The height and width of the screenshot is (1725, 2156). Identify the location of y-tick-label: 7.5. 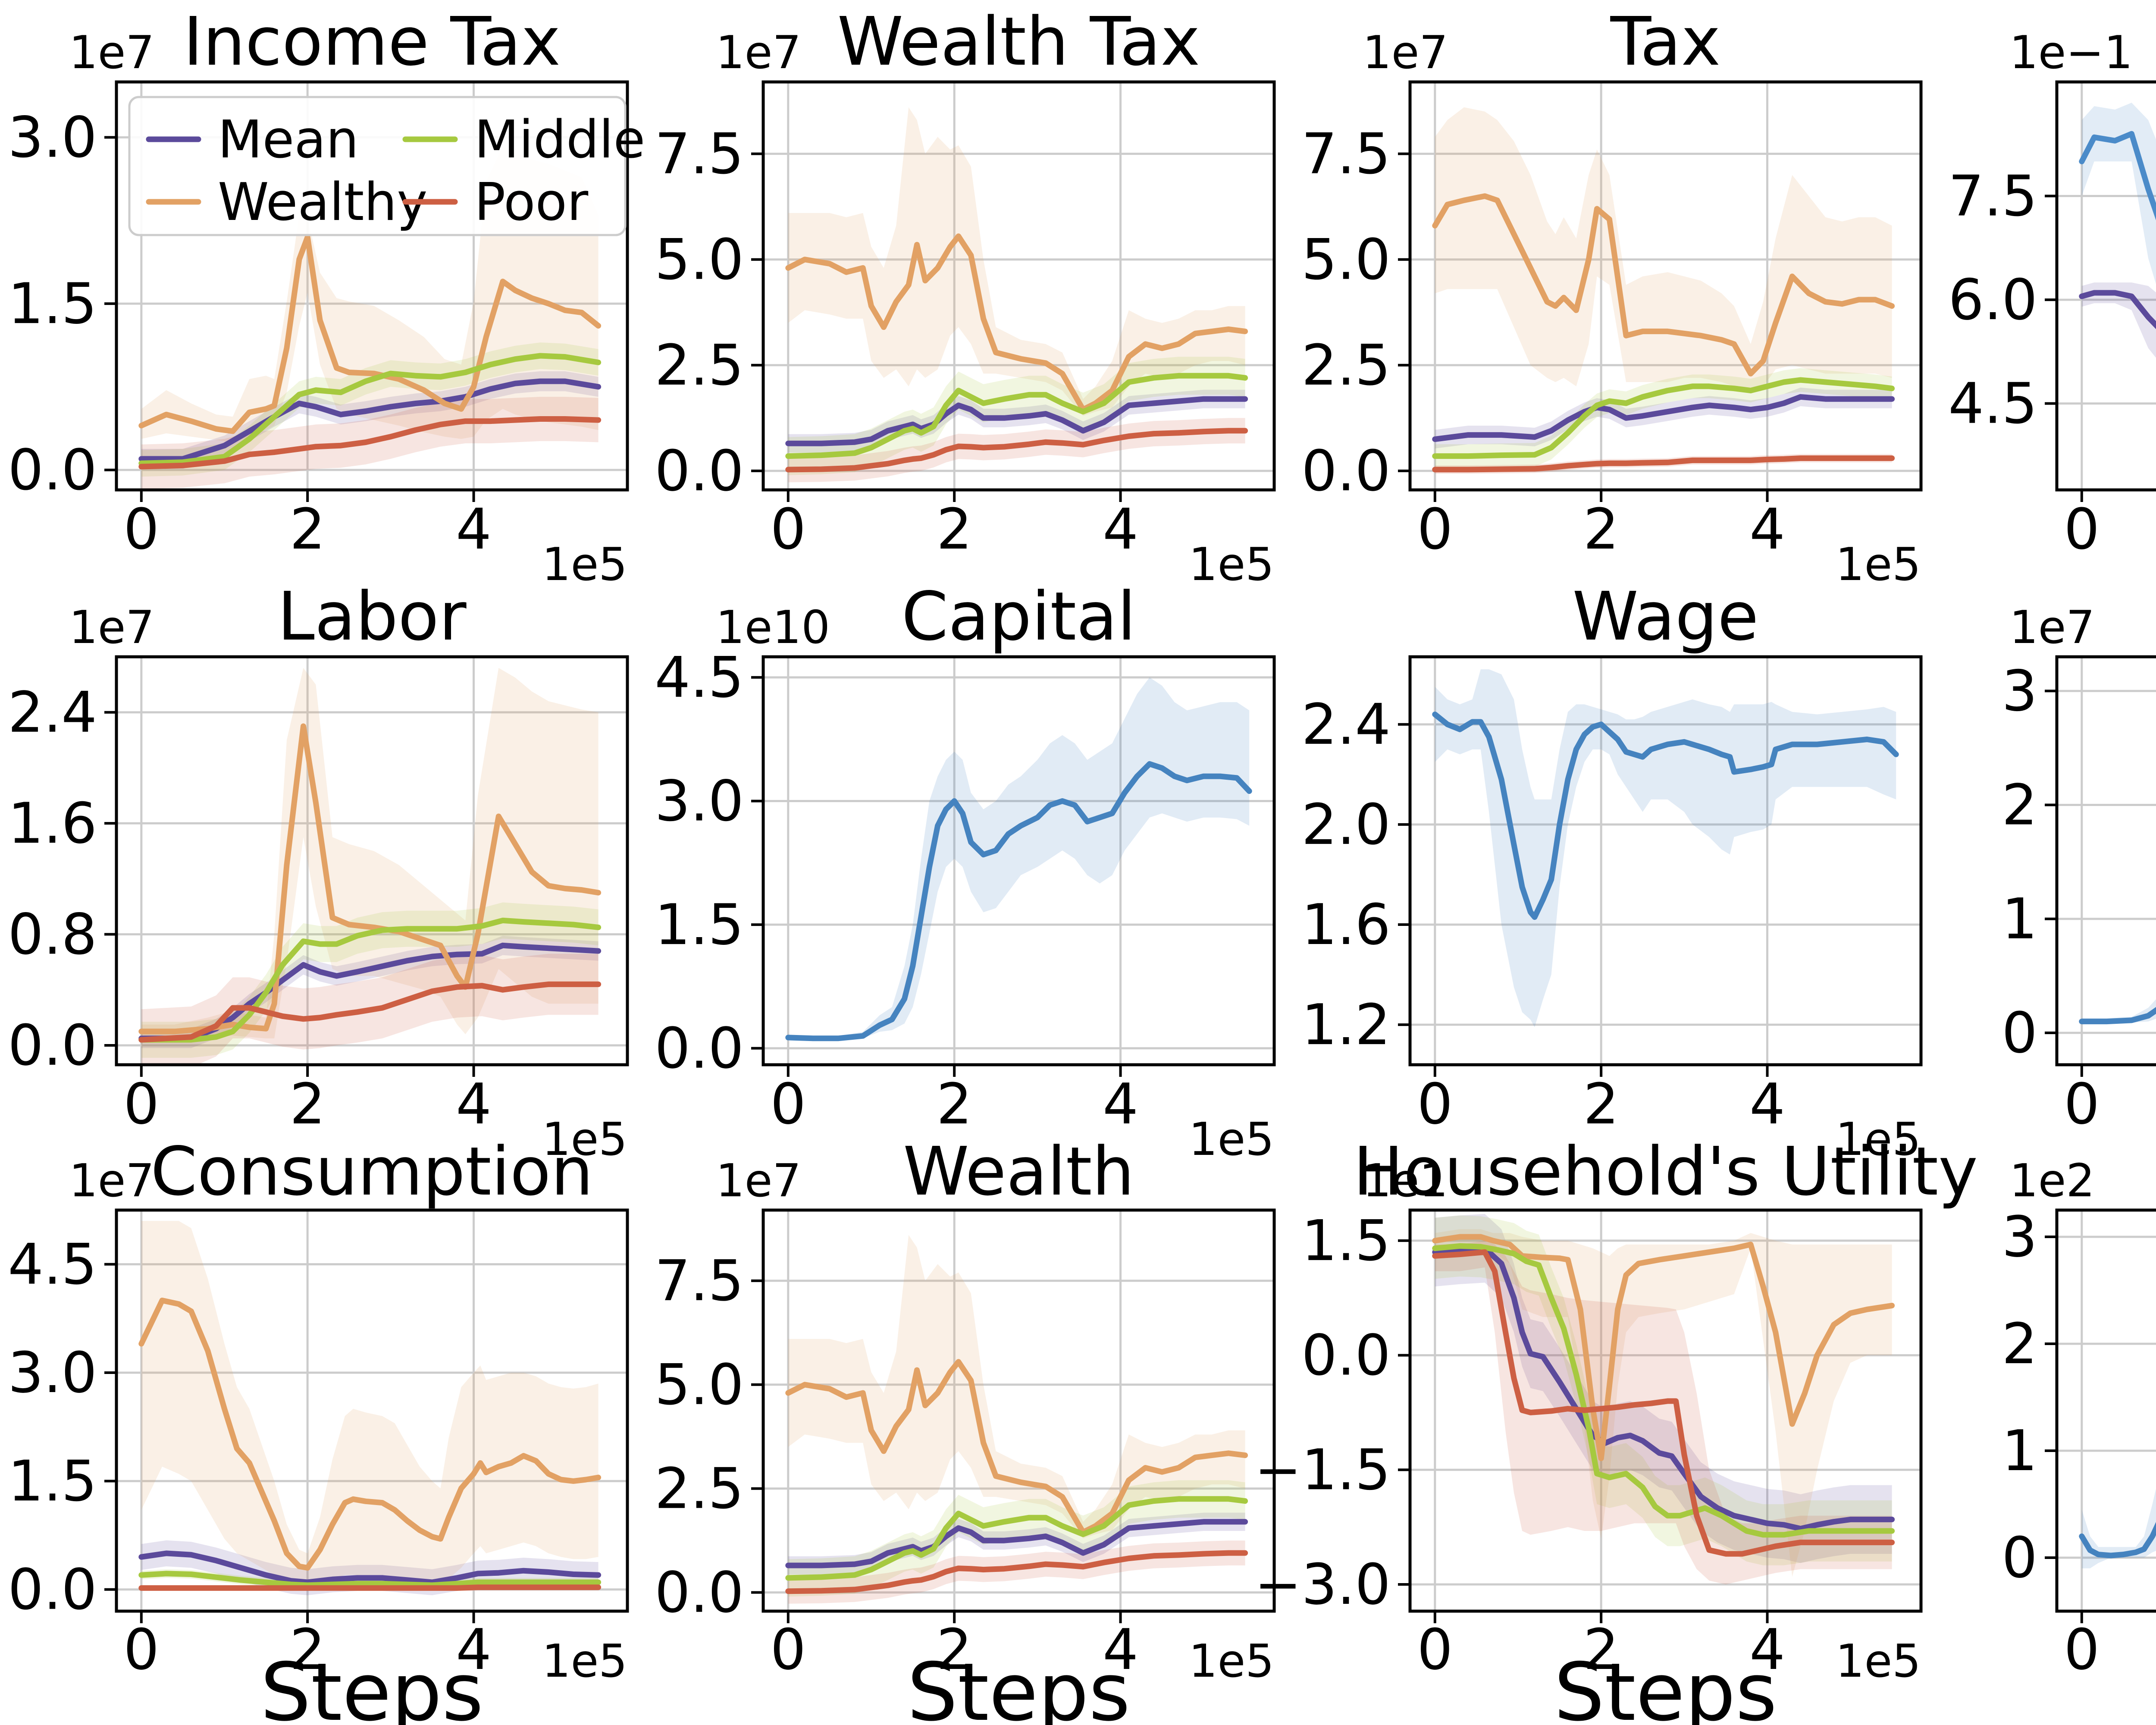
(699, 154).